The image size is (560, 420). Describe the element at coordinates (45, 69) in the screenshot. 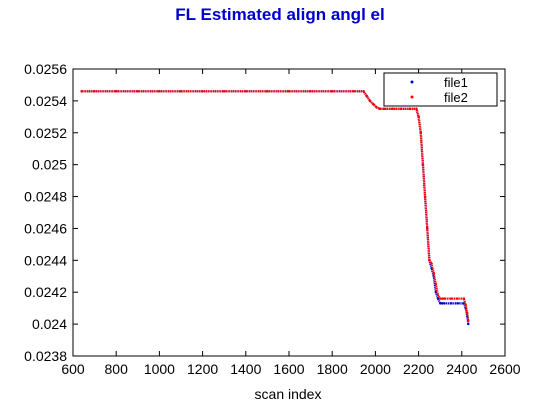

I see `y-tick-label: 0.0256` at that location.